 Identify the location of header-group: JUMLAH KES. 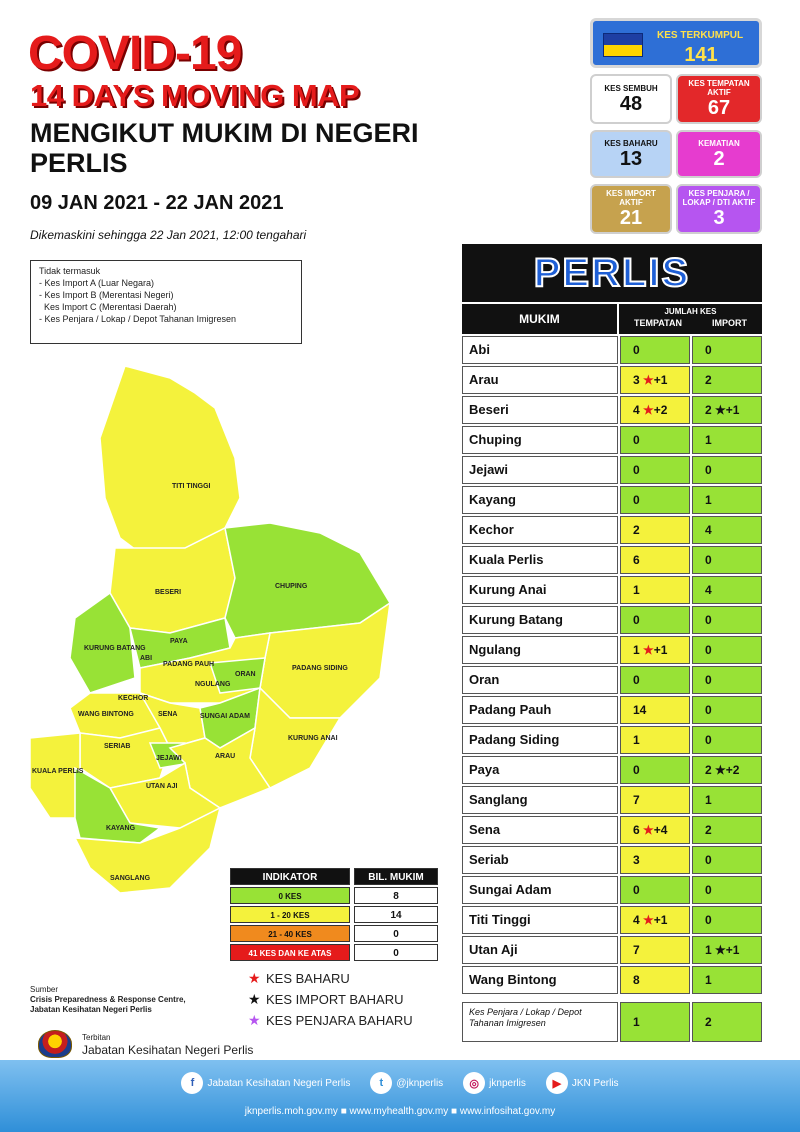
(690, 311).